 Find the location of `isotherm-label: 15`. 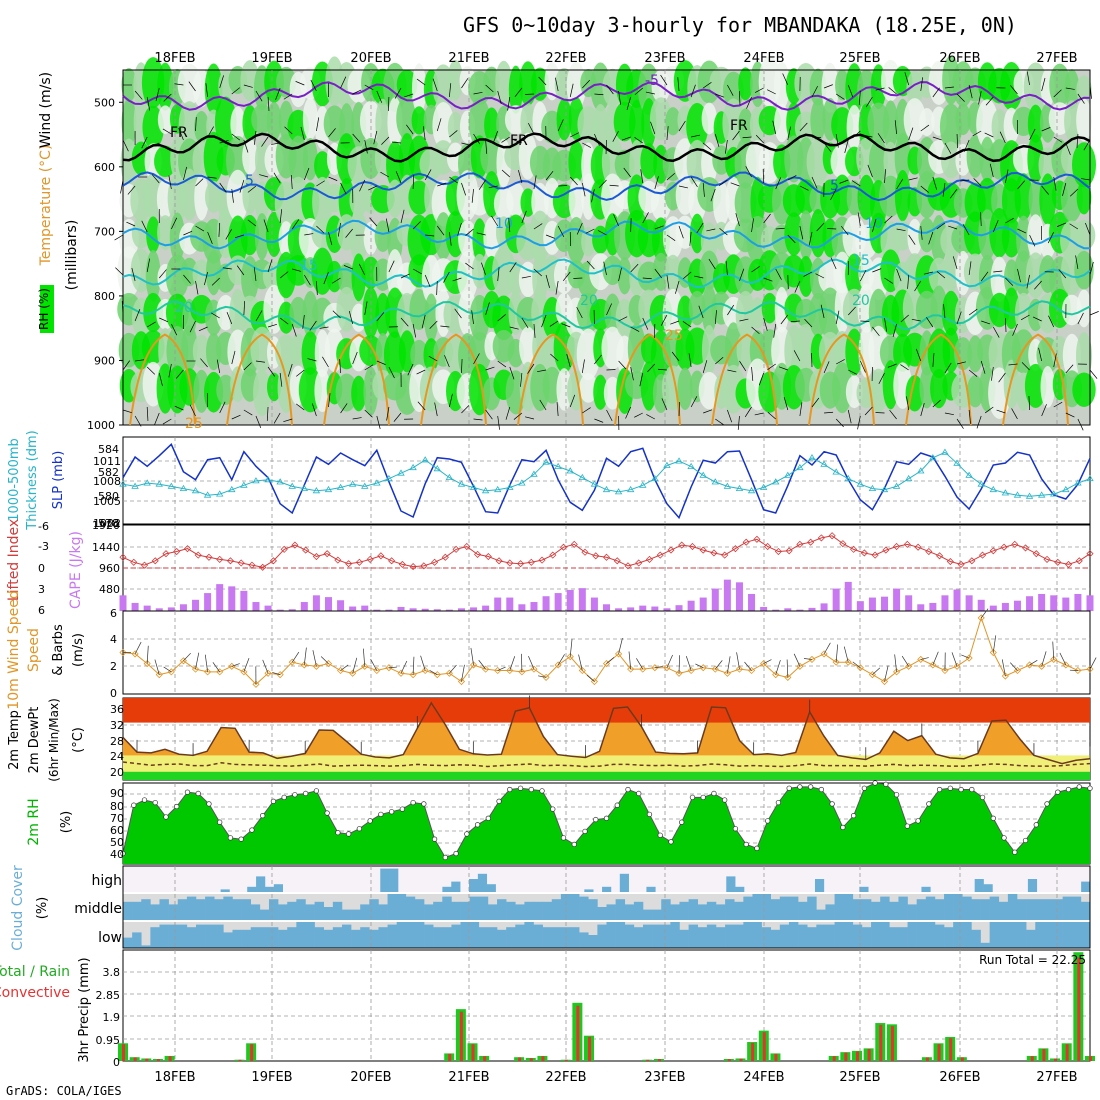

isotherm-label: 15 is located at coordinates (309, 266).